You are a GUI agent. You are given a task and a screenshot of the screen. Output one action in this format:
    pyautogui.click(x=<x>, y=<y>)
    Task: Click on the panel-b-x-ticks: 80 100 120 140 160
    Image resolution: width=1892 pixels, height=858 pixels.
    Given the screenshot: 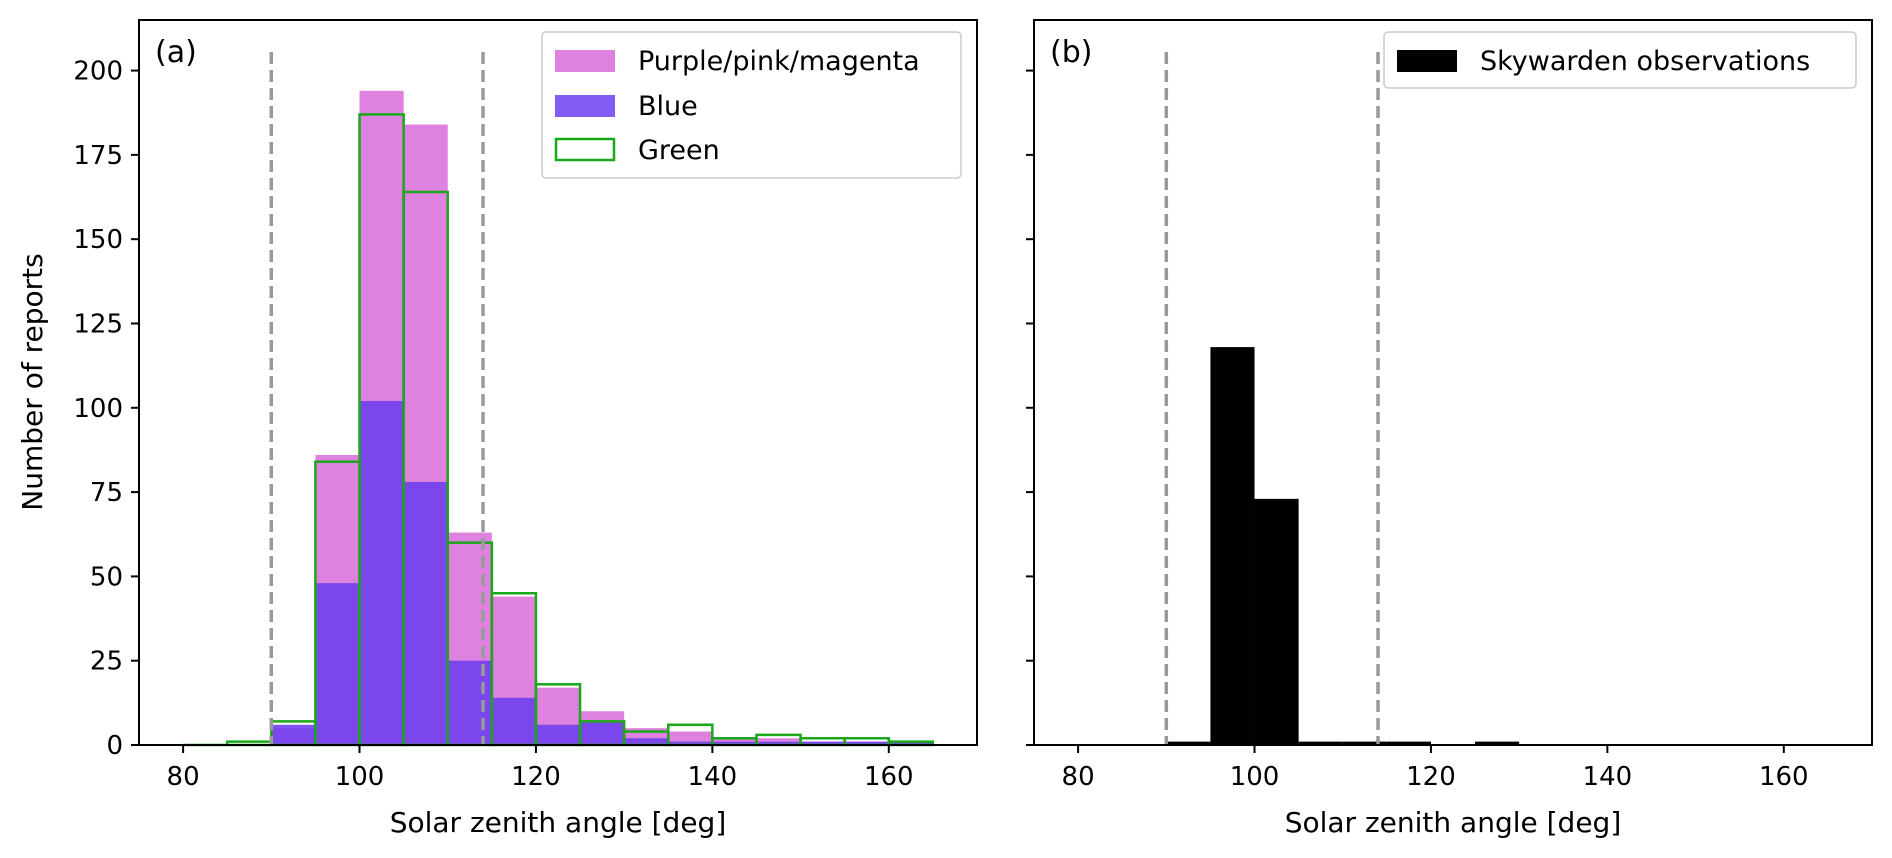 What is the action you would take?
    pyautogui.click(x=1435, y=768)
    